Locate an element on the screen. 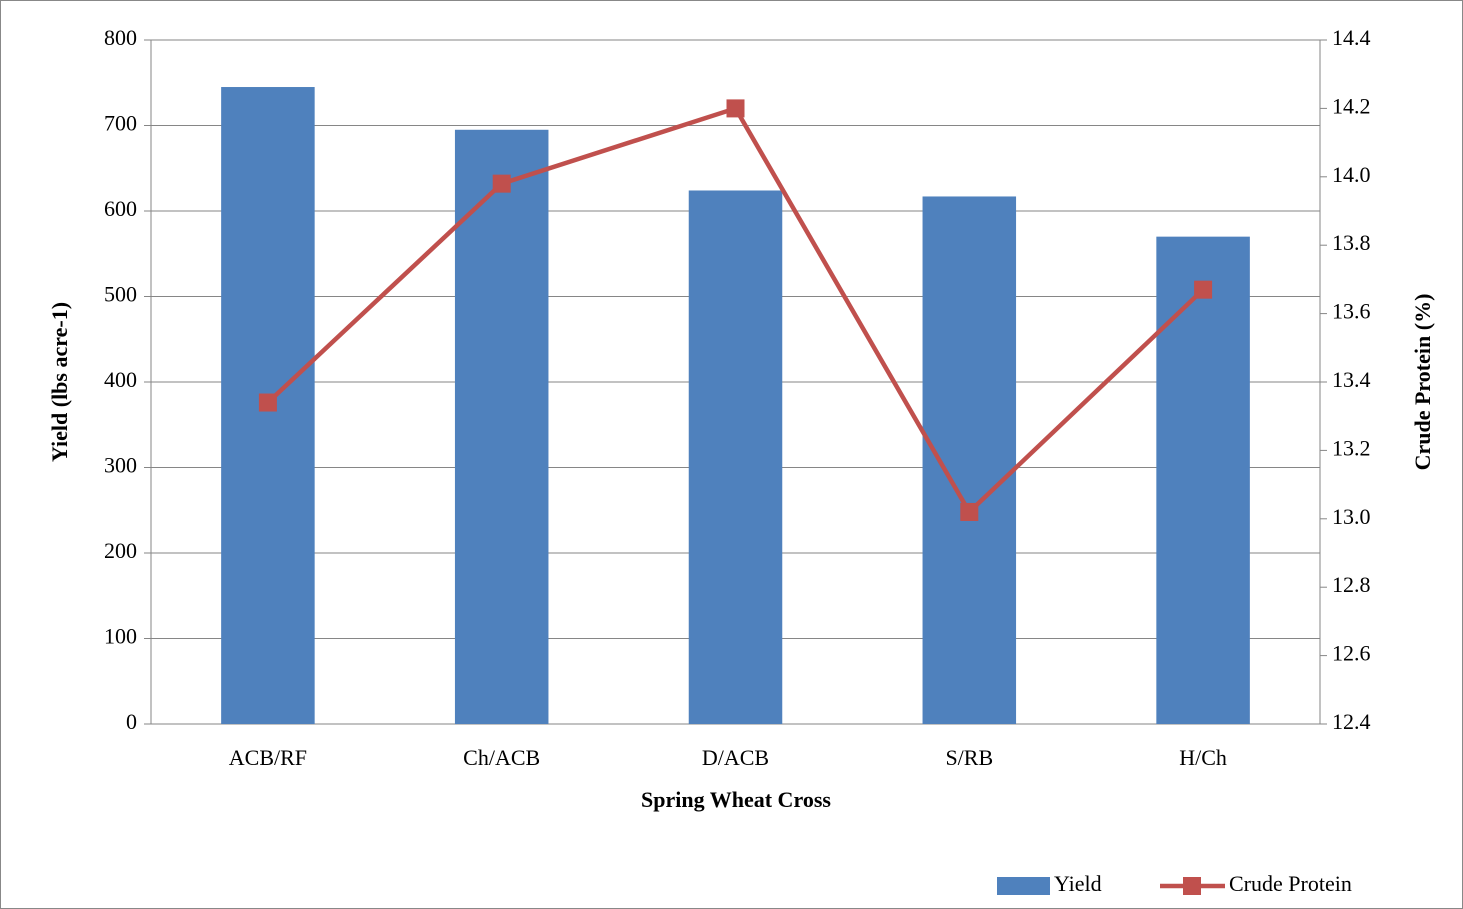 Image resolution: width=1463 pixels, height=909 pixels. y2-tick-label: 12.8 is located at coordinates (1351, 584).